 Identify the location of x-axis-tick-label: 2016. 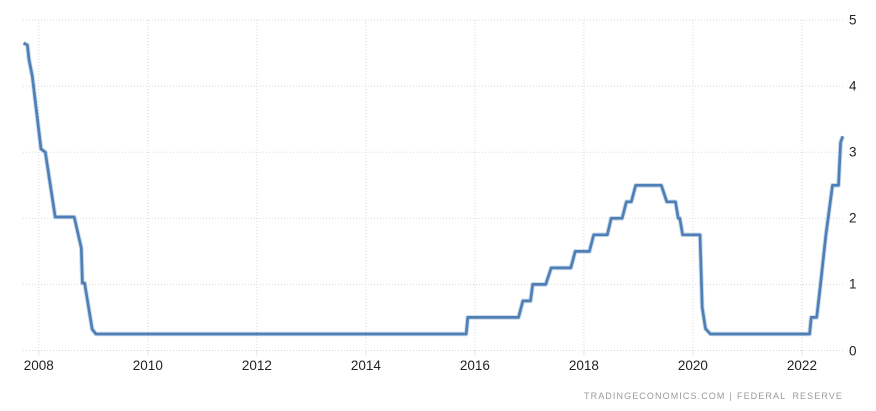
(474, 365).